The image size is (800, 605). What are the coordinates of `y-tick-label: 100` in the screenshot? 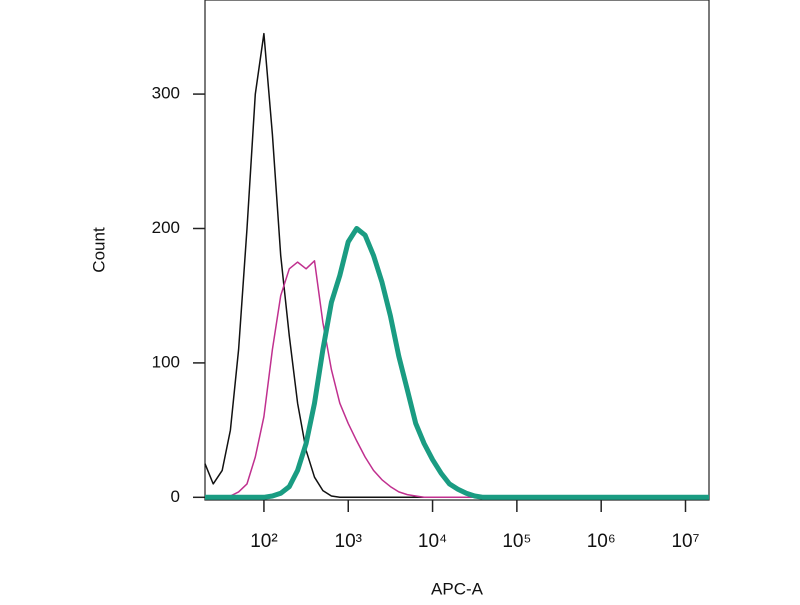 It's located at (166, 361).